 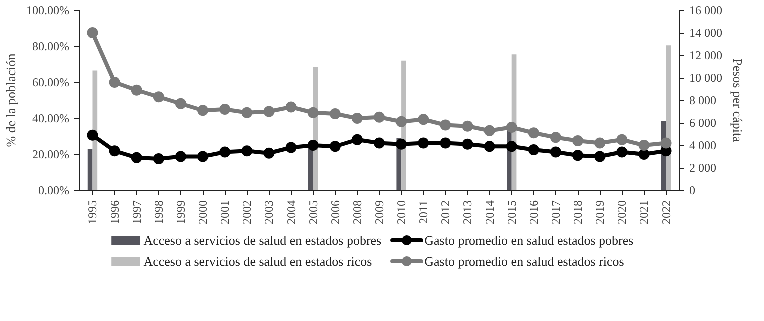 I want to click on x-tick-label: 2011, so click(x=423, y=212).